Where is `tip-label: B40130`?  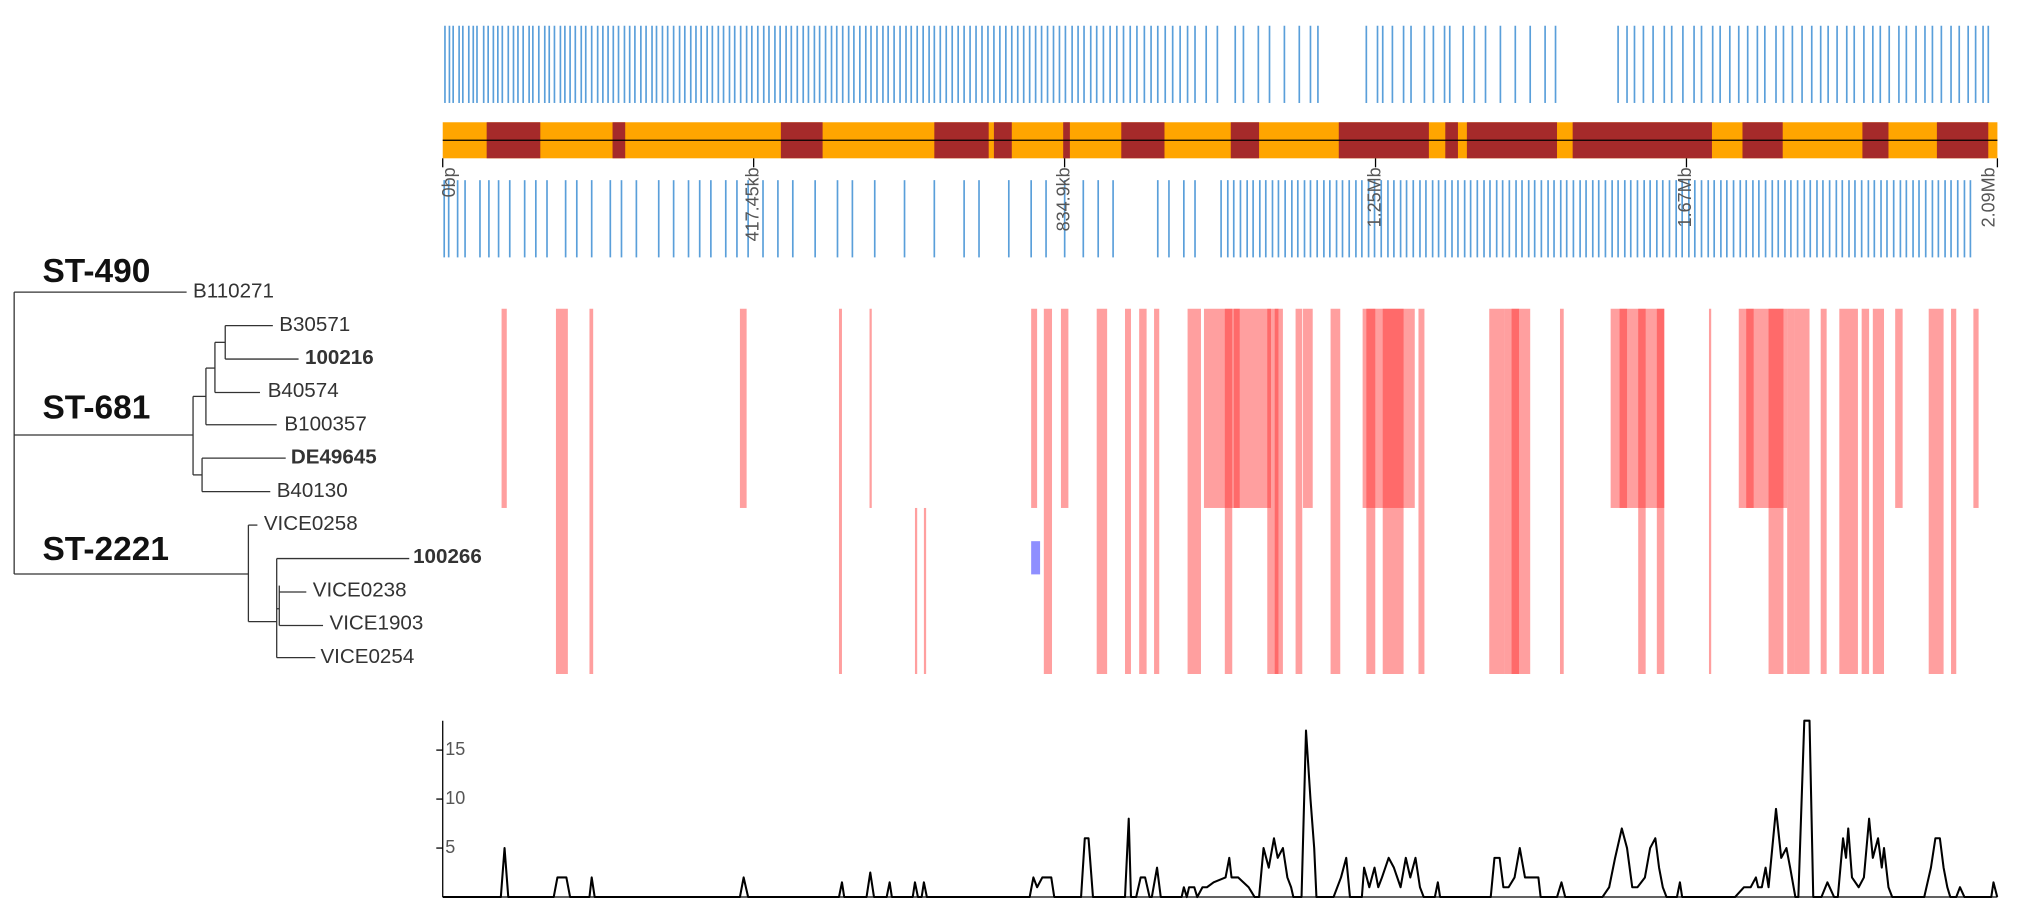
tip-label: B40130 is located at coordinates (312, 490).